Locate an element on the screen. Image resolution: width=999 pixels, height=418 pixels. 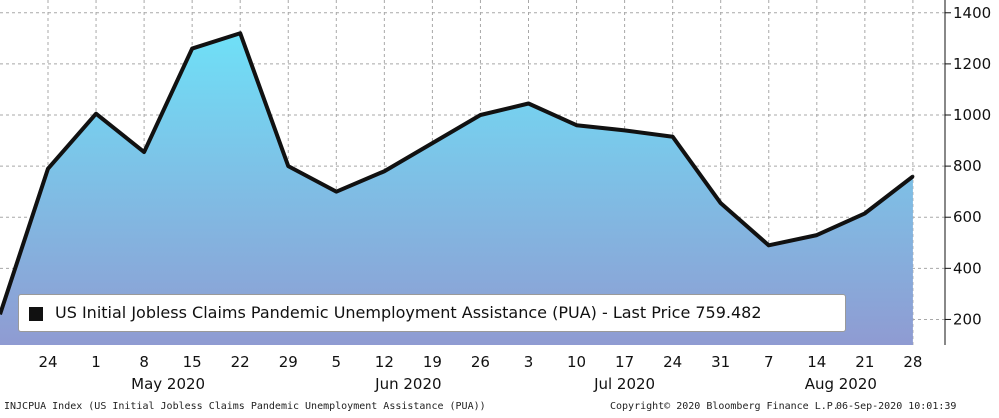
x-tick-label: 3 is located at coordinates (529, 362).